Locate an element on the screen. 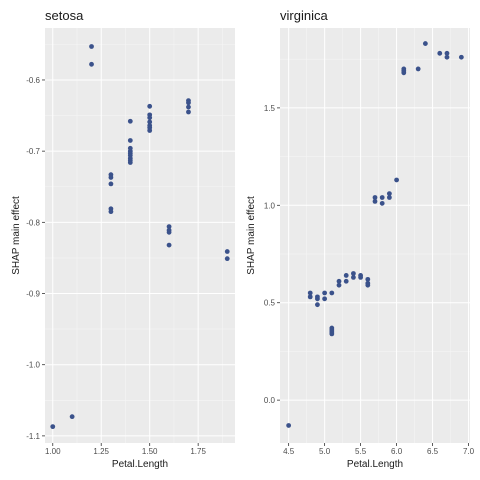  x-tick-label: 1.75 is located at coordinates (198, 451).